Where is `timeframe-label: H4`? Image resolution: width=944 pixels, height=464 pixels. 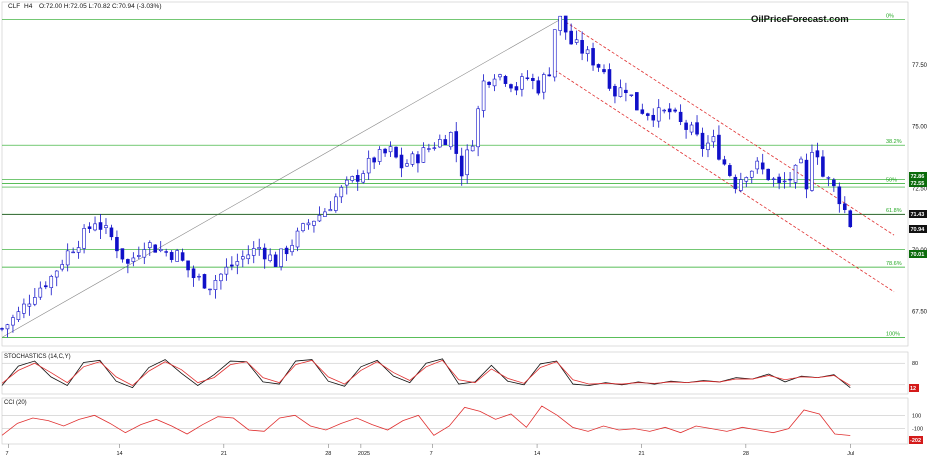
timeframe-label: H4 is located at coordinates (28, 6).